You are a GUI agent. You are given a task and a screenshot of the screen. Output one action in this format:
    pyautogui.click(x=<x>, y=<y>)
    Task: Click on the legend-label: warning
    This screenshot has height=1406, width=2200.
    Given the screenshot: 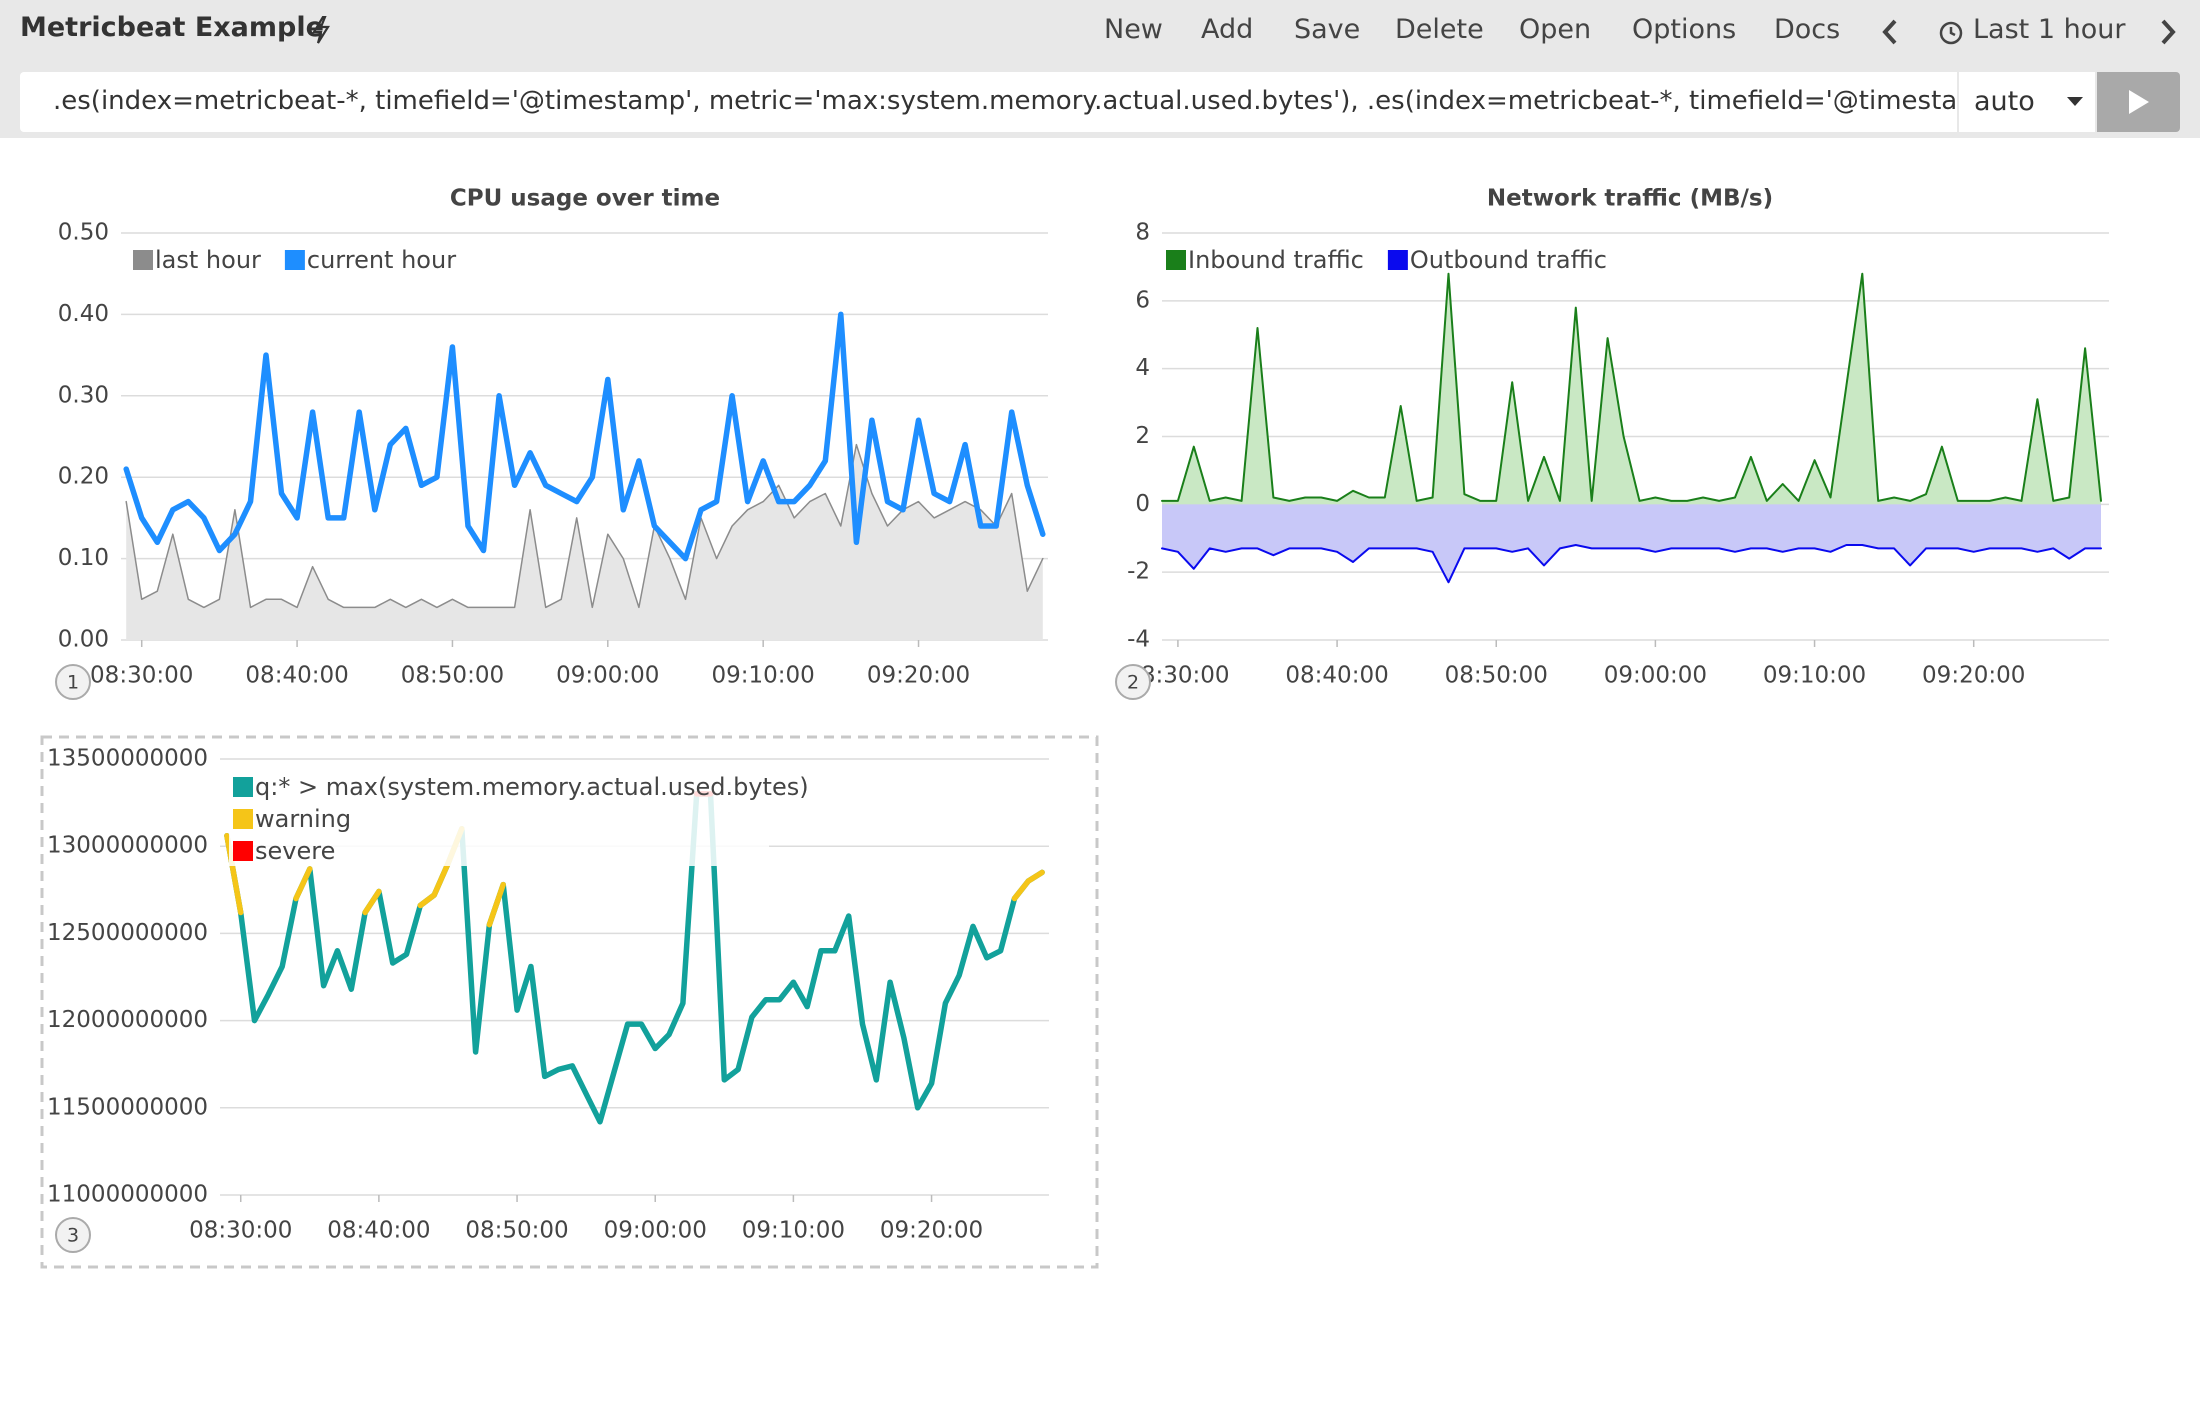 What is the action you would take?
    pyautogui.click(x=303, y=819)
    